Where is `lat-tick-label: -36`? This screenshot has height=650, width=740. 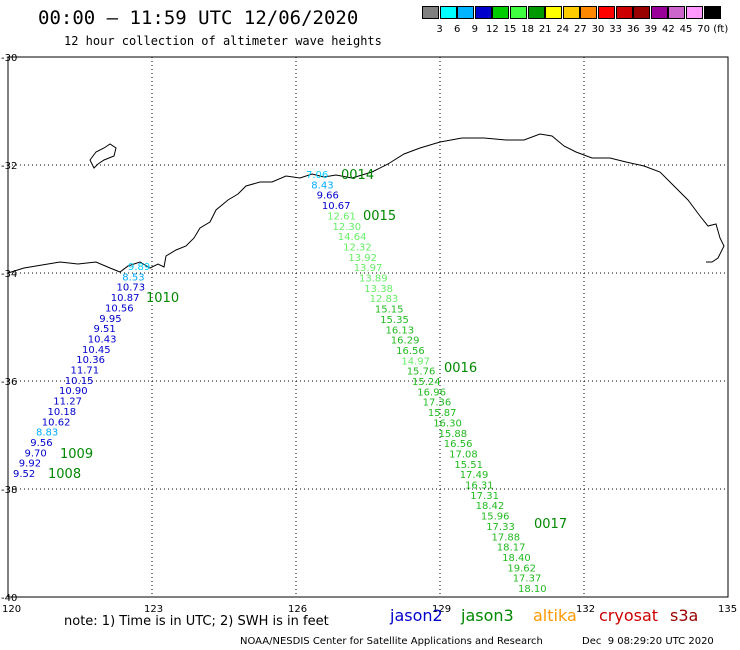 lat-tick-label: -36 is located at coordinates (9, 382).